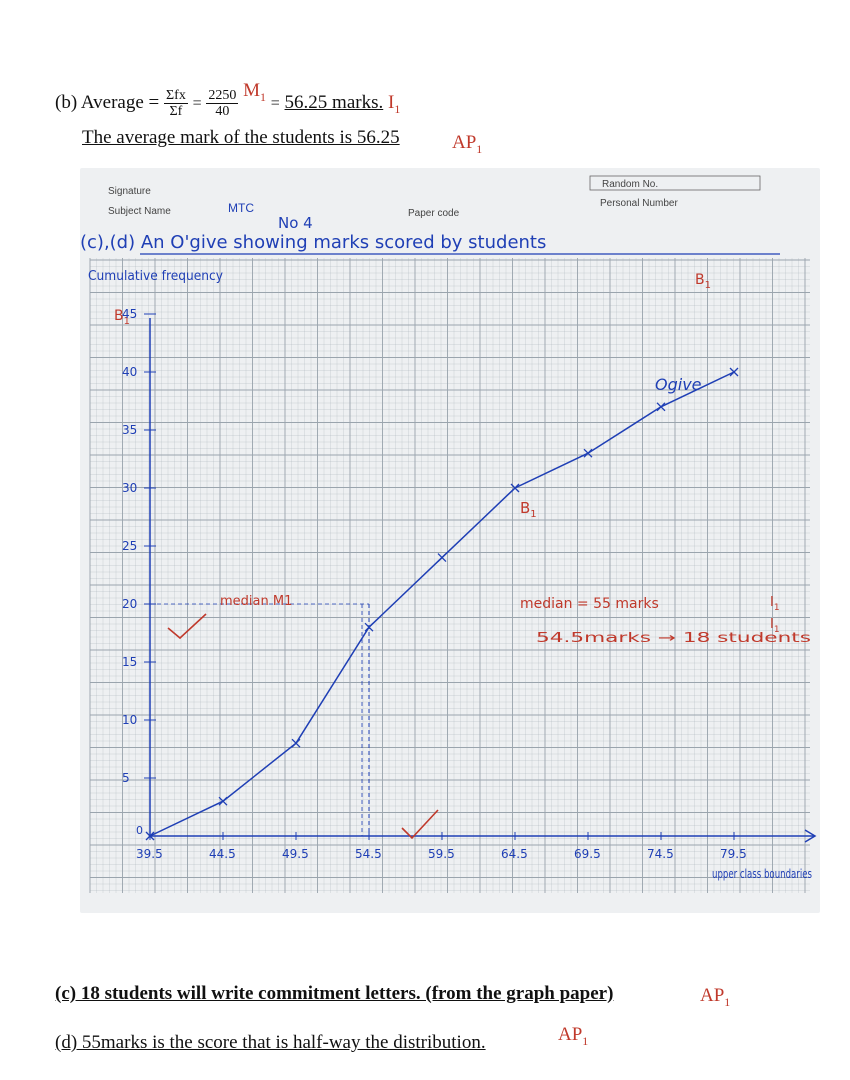 The image size is (850, 1080). What do you see at coordinates (222, 111) in the screenshot?
I see `frac2-denominator: 40` at bounding box center [222, 111].